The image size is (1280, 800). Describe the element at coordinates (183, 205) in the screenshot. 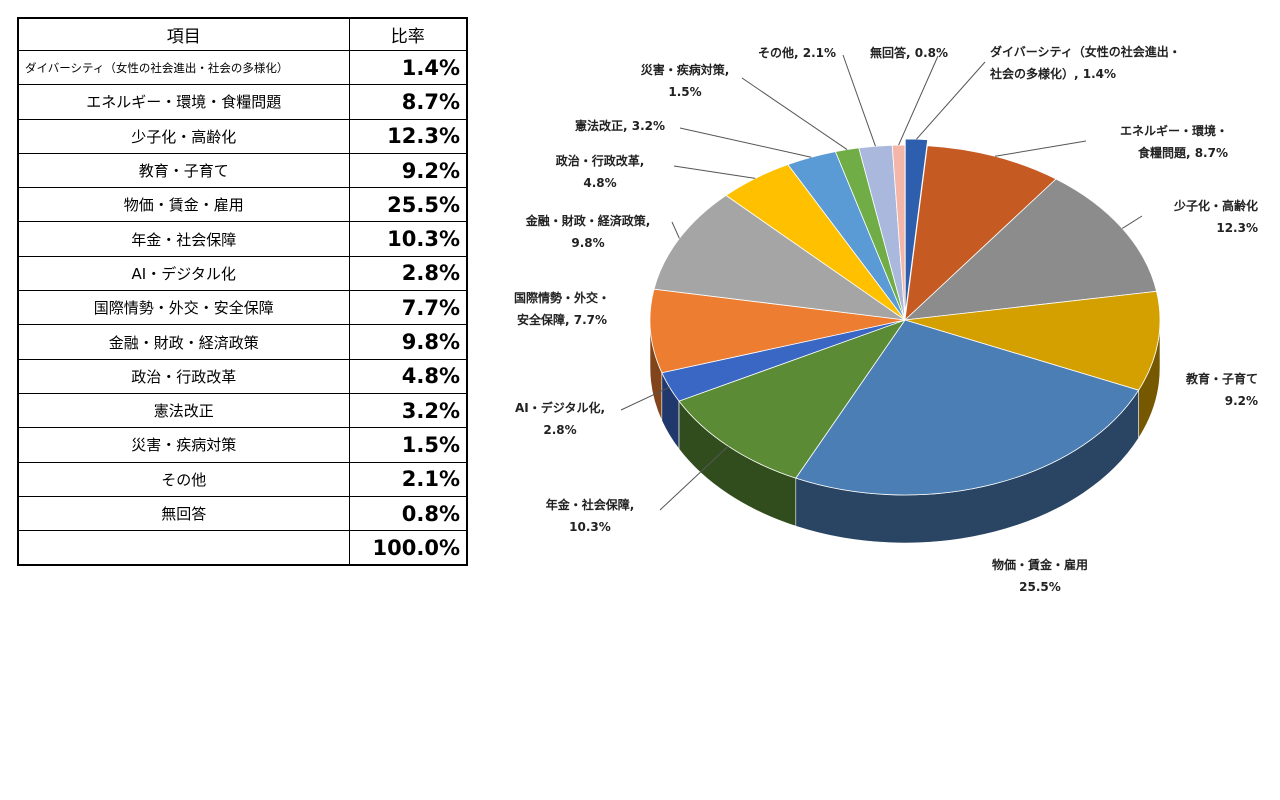

I see `item-cell: 物価・賃金・雇用` at that location.